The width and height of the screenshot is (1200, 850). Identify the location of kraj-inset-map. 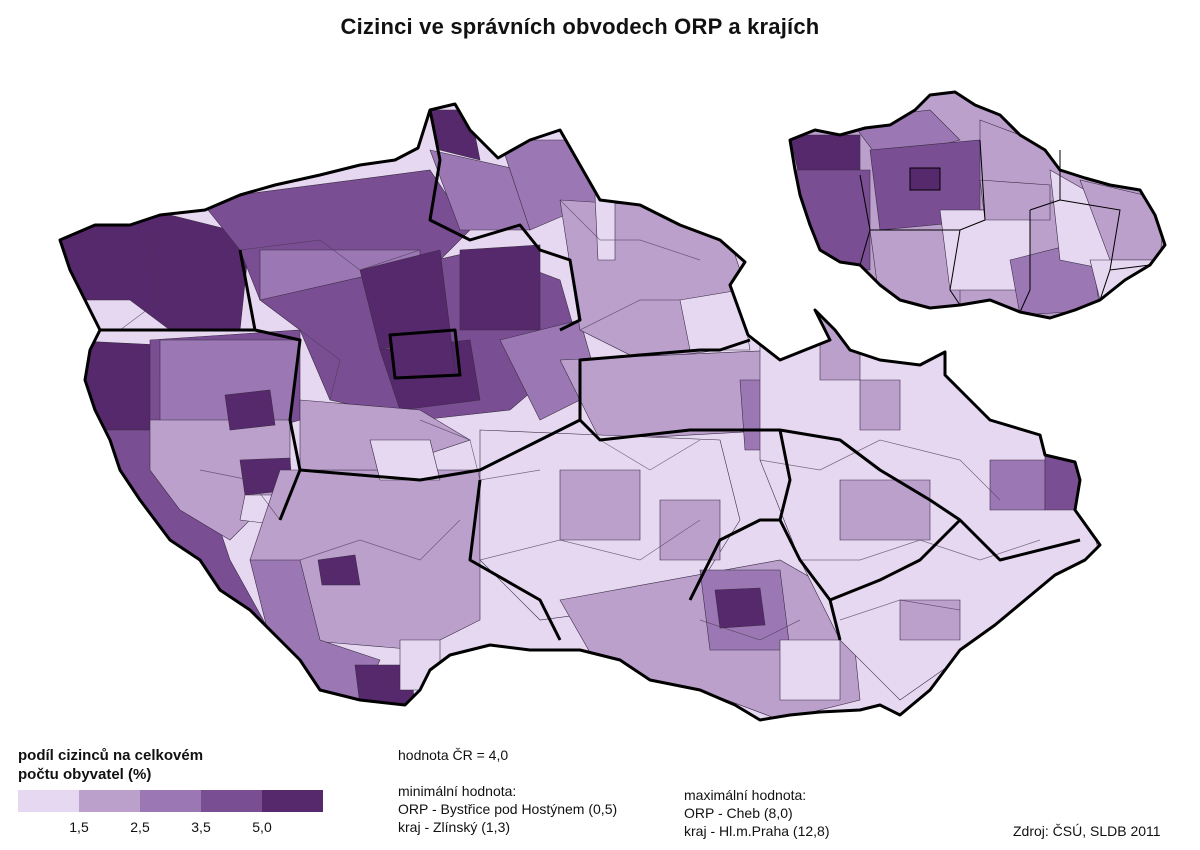
(977, 205).